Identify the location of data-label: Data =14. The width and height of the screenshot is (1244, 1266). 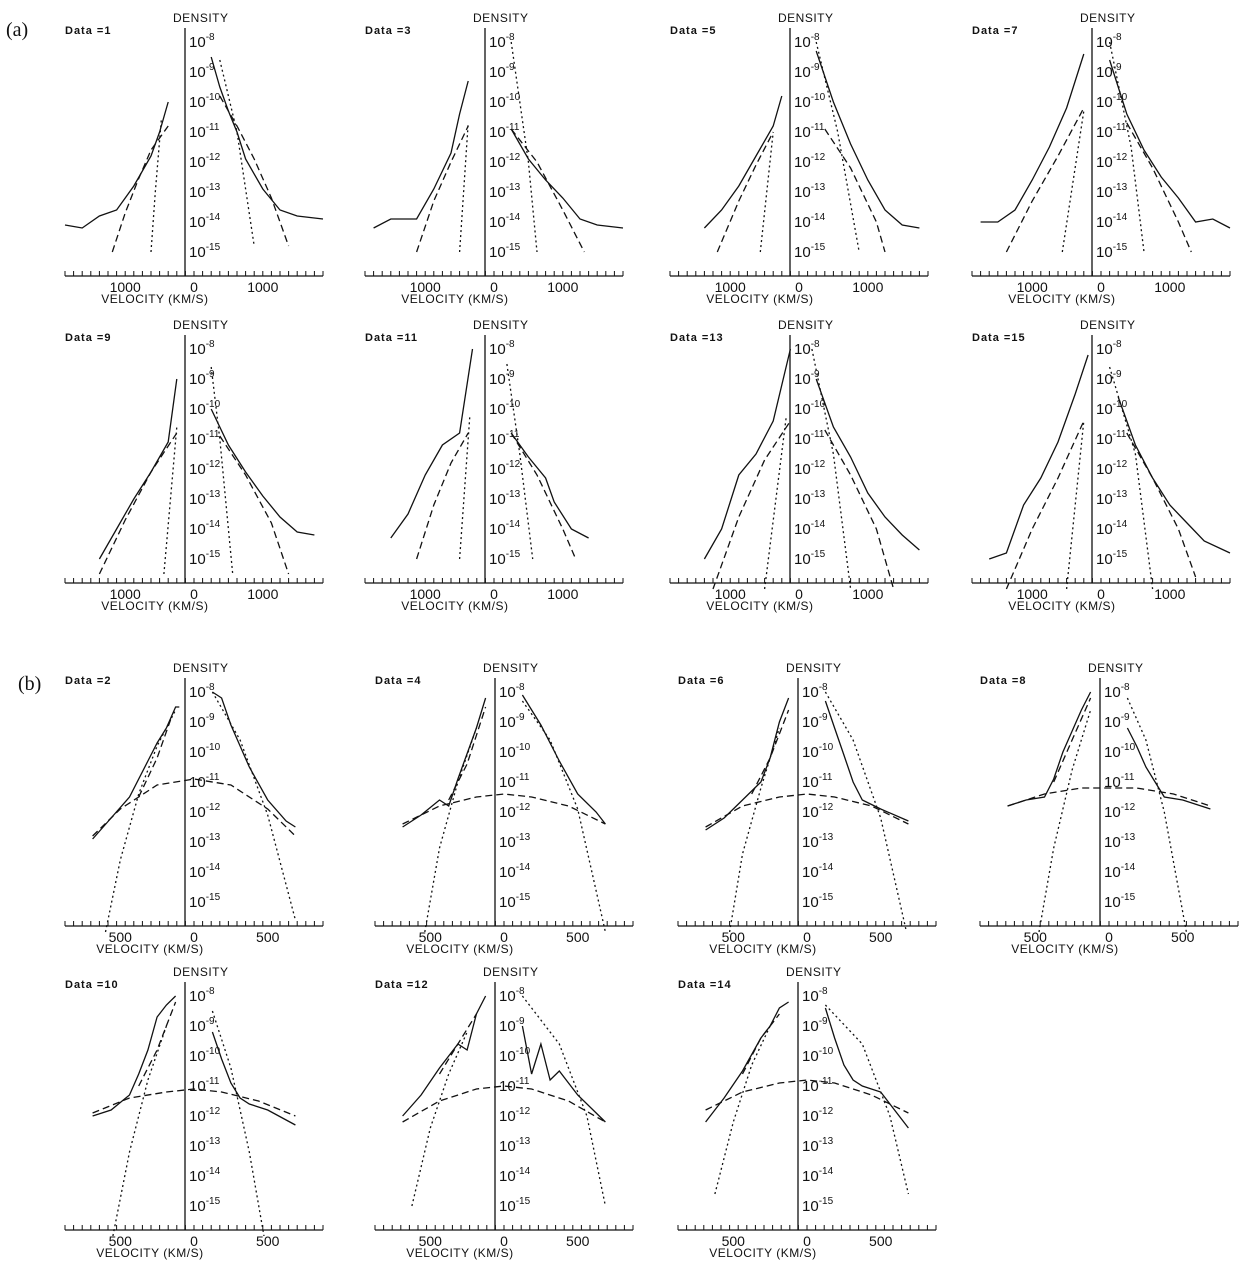
(705, 985).